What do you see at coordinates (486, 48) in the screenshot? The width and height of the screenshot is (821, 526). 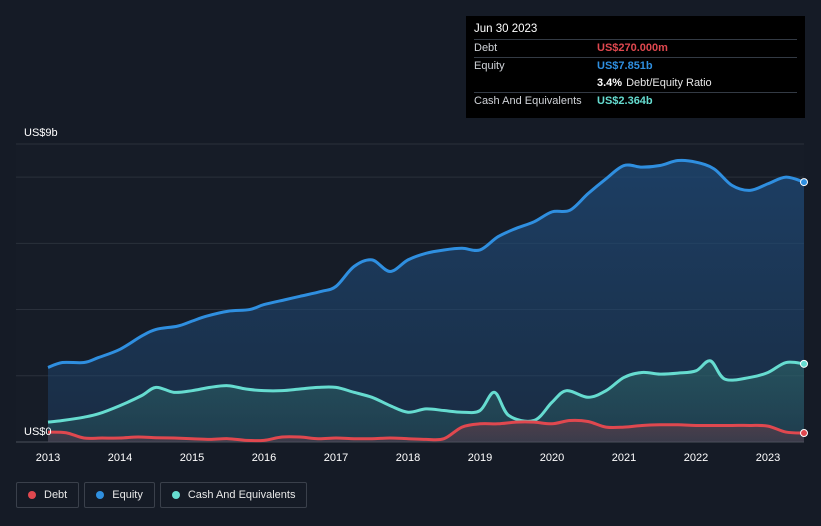 I see `tooltip-label: Debt` at bounding box center [486, 48].